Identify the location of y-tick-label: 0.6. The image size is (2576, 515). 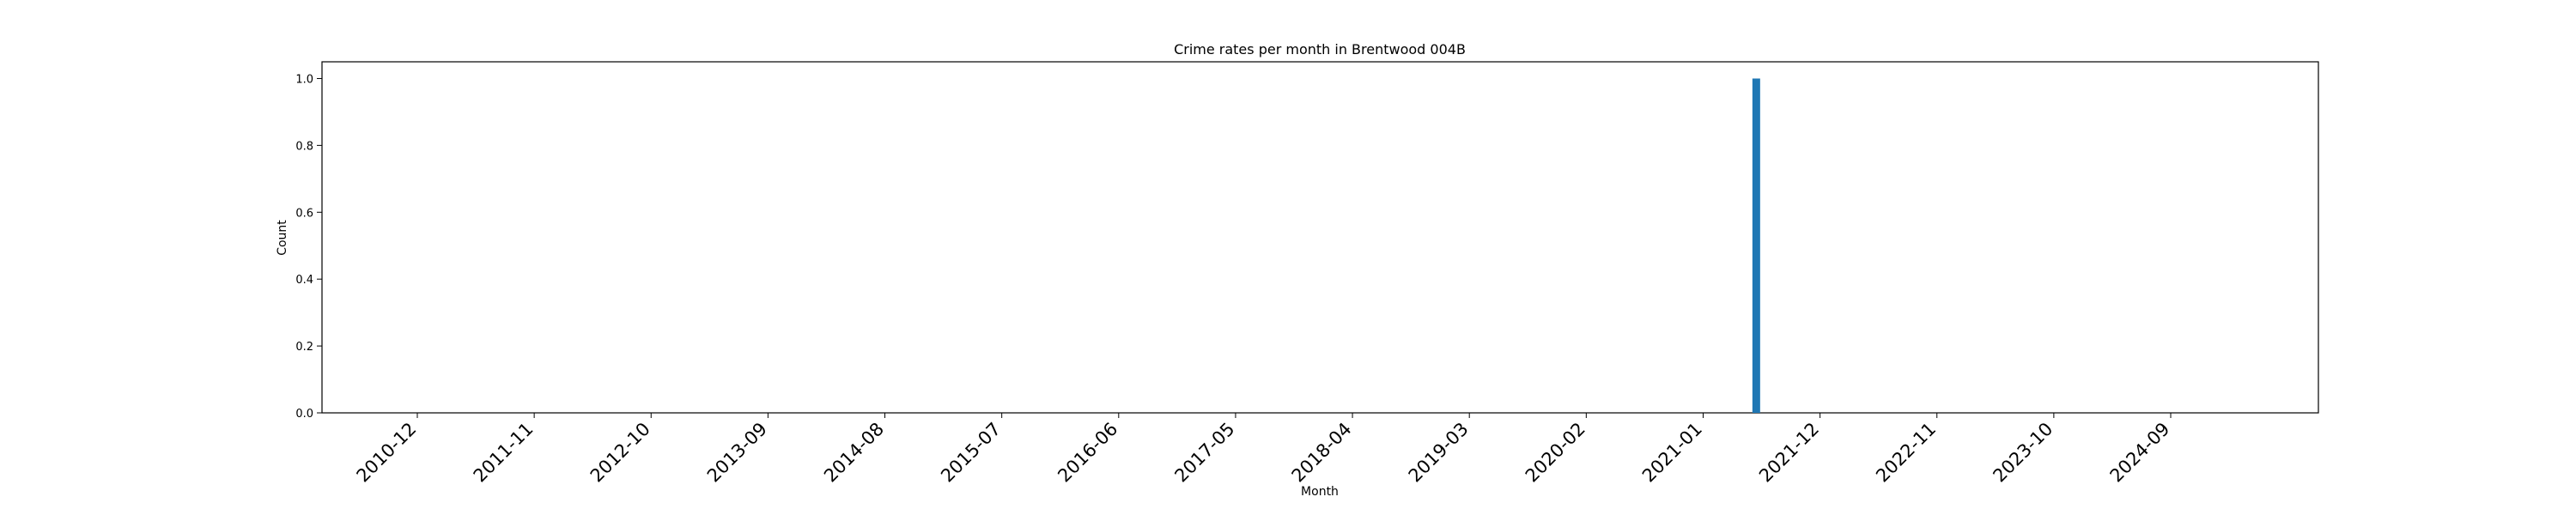
(304, 213).